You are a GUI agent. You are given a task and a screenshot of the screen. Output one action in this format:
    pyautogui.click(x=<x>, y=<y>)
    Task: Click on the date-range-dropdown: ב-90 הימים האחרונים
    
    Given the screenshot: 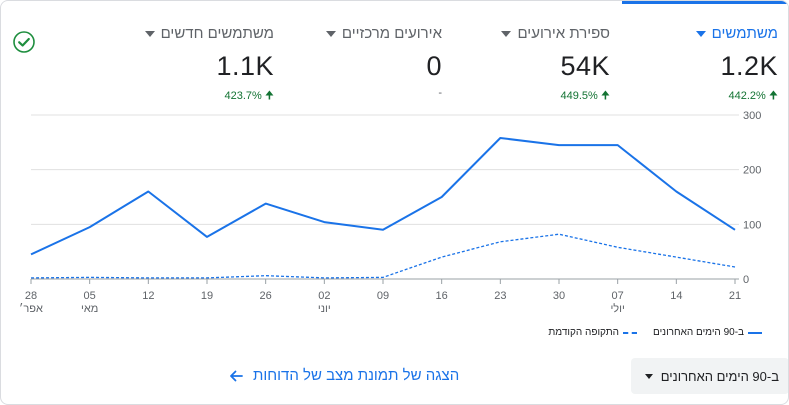 What is the action you would take?
    pyautogui.click(x=709, y=376)
    